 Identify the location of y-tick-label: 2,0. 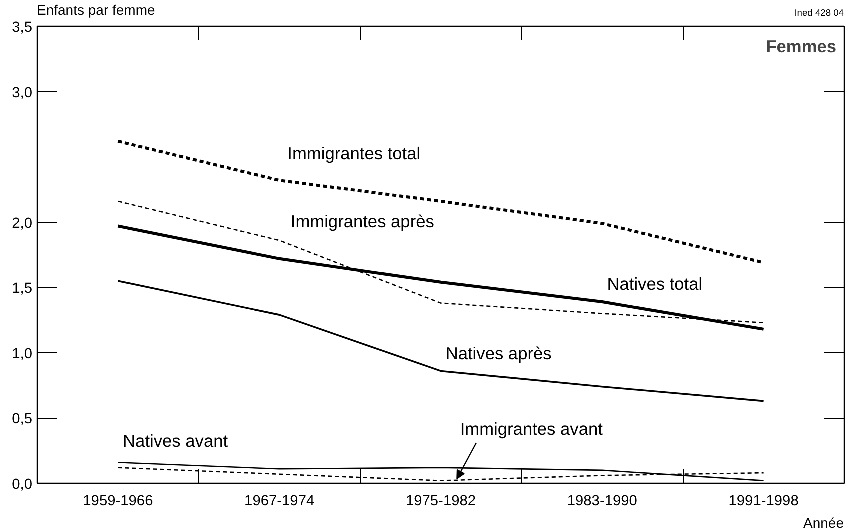
(22, 224).